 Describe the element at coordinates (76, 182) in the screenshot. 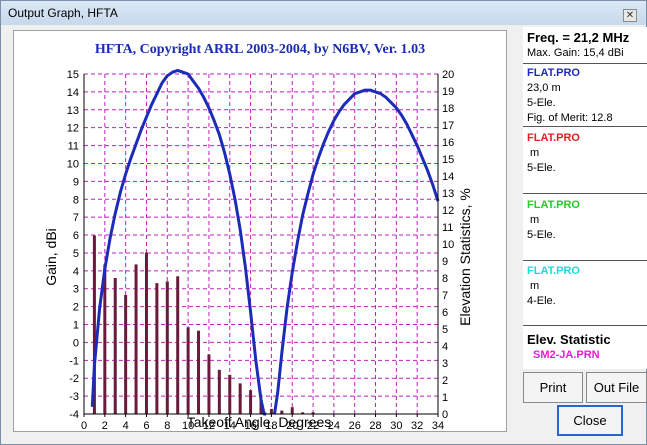

I see `y-left-tick-label: 9` at that location.